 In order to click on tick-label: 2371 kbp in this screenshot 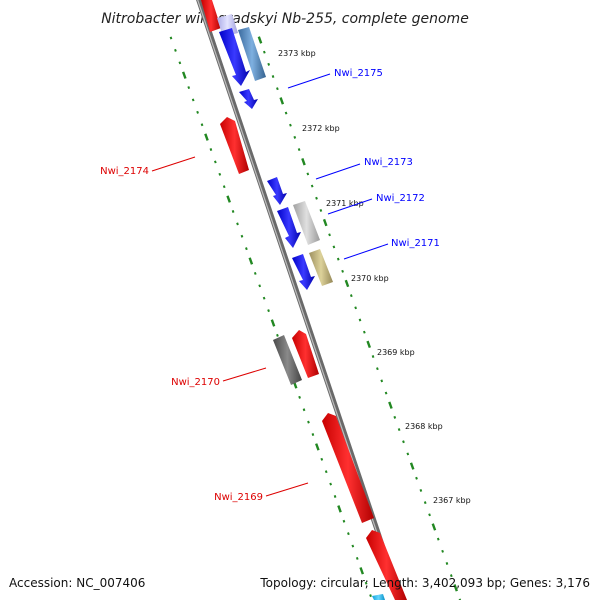, I will do `click(345, 203)`.